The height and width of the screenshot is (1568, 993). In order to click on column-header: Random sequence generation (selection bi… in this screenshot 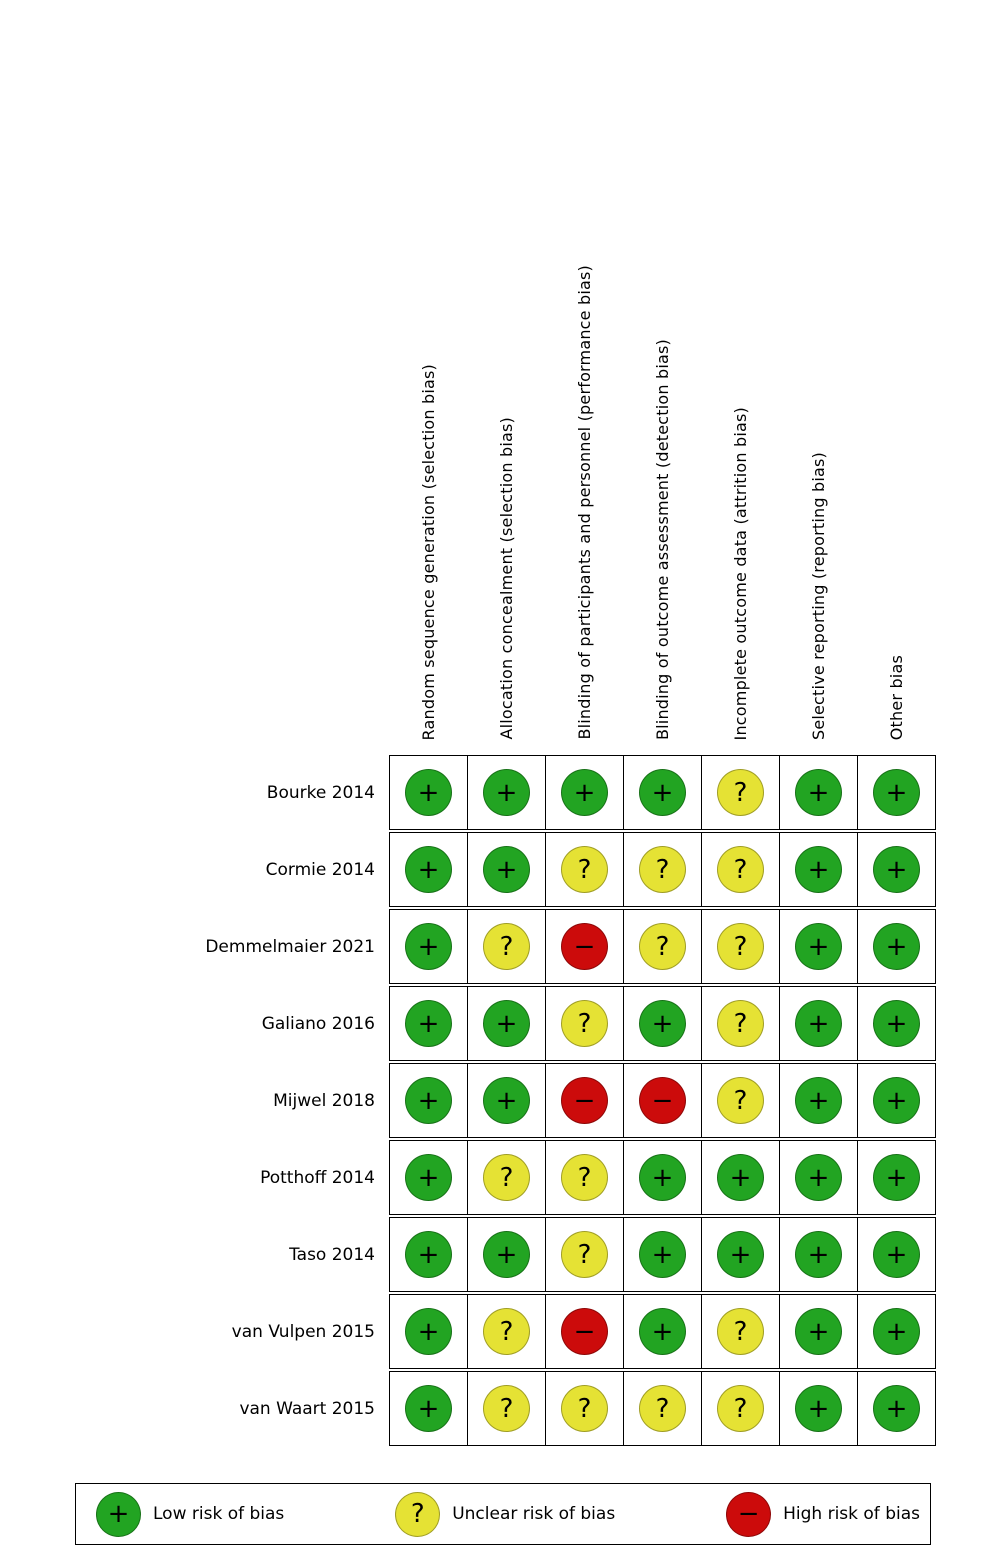, I will do `click(428, 374)`.